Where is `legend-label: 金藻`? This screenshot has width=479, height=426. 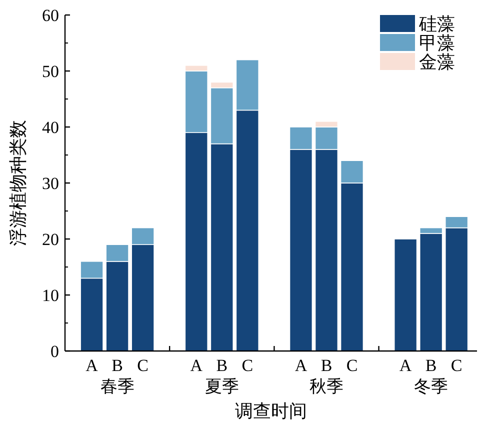 legend-label: 金藻 is located at coordinates (437, 62).